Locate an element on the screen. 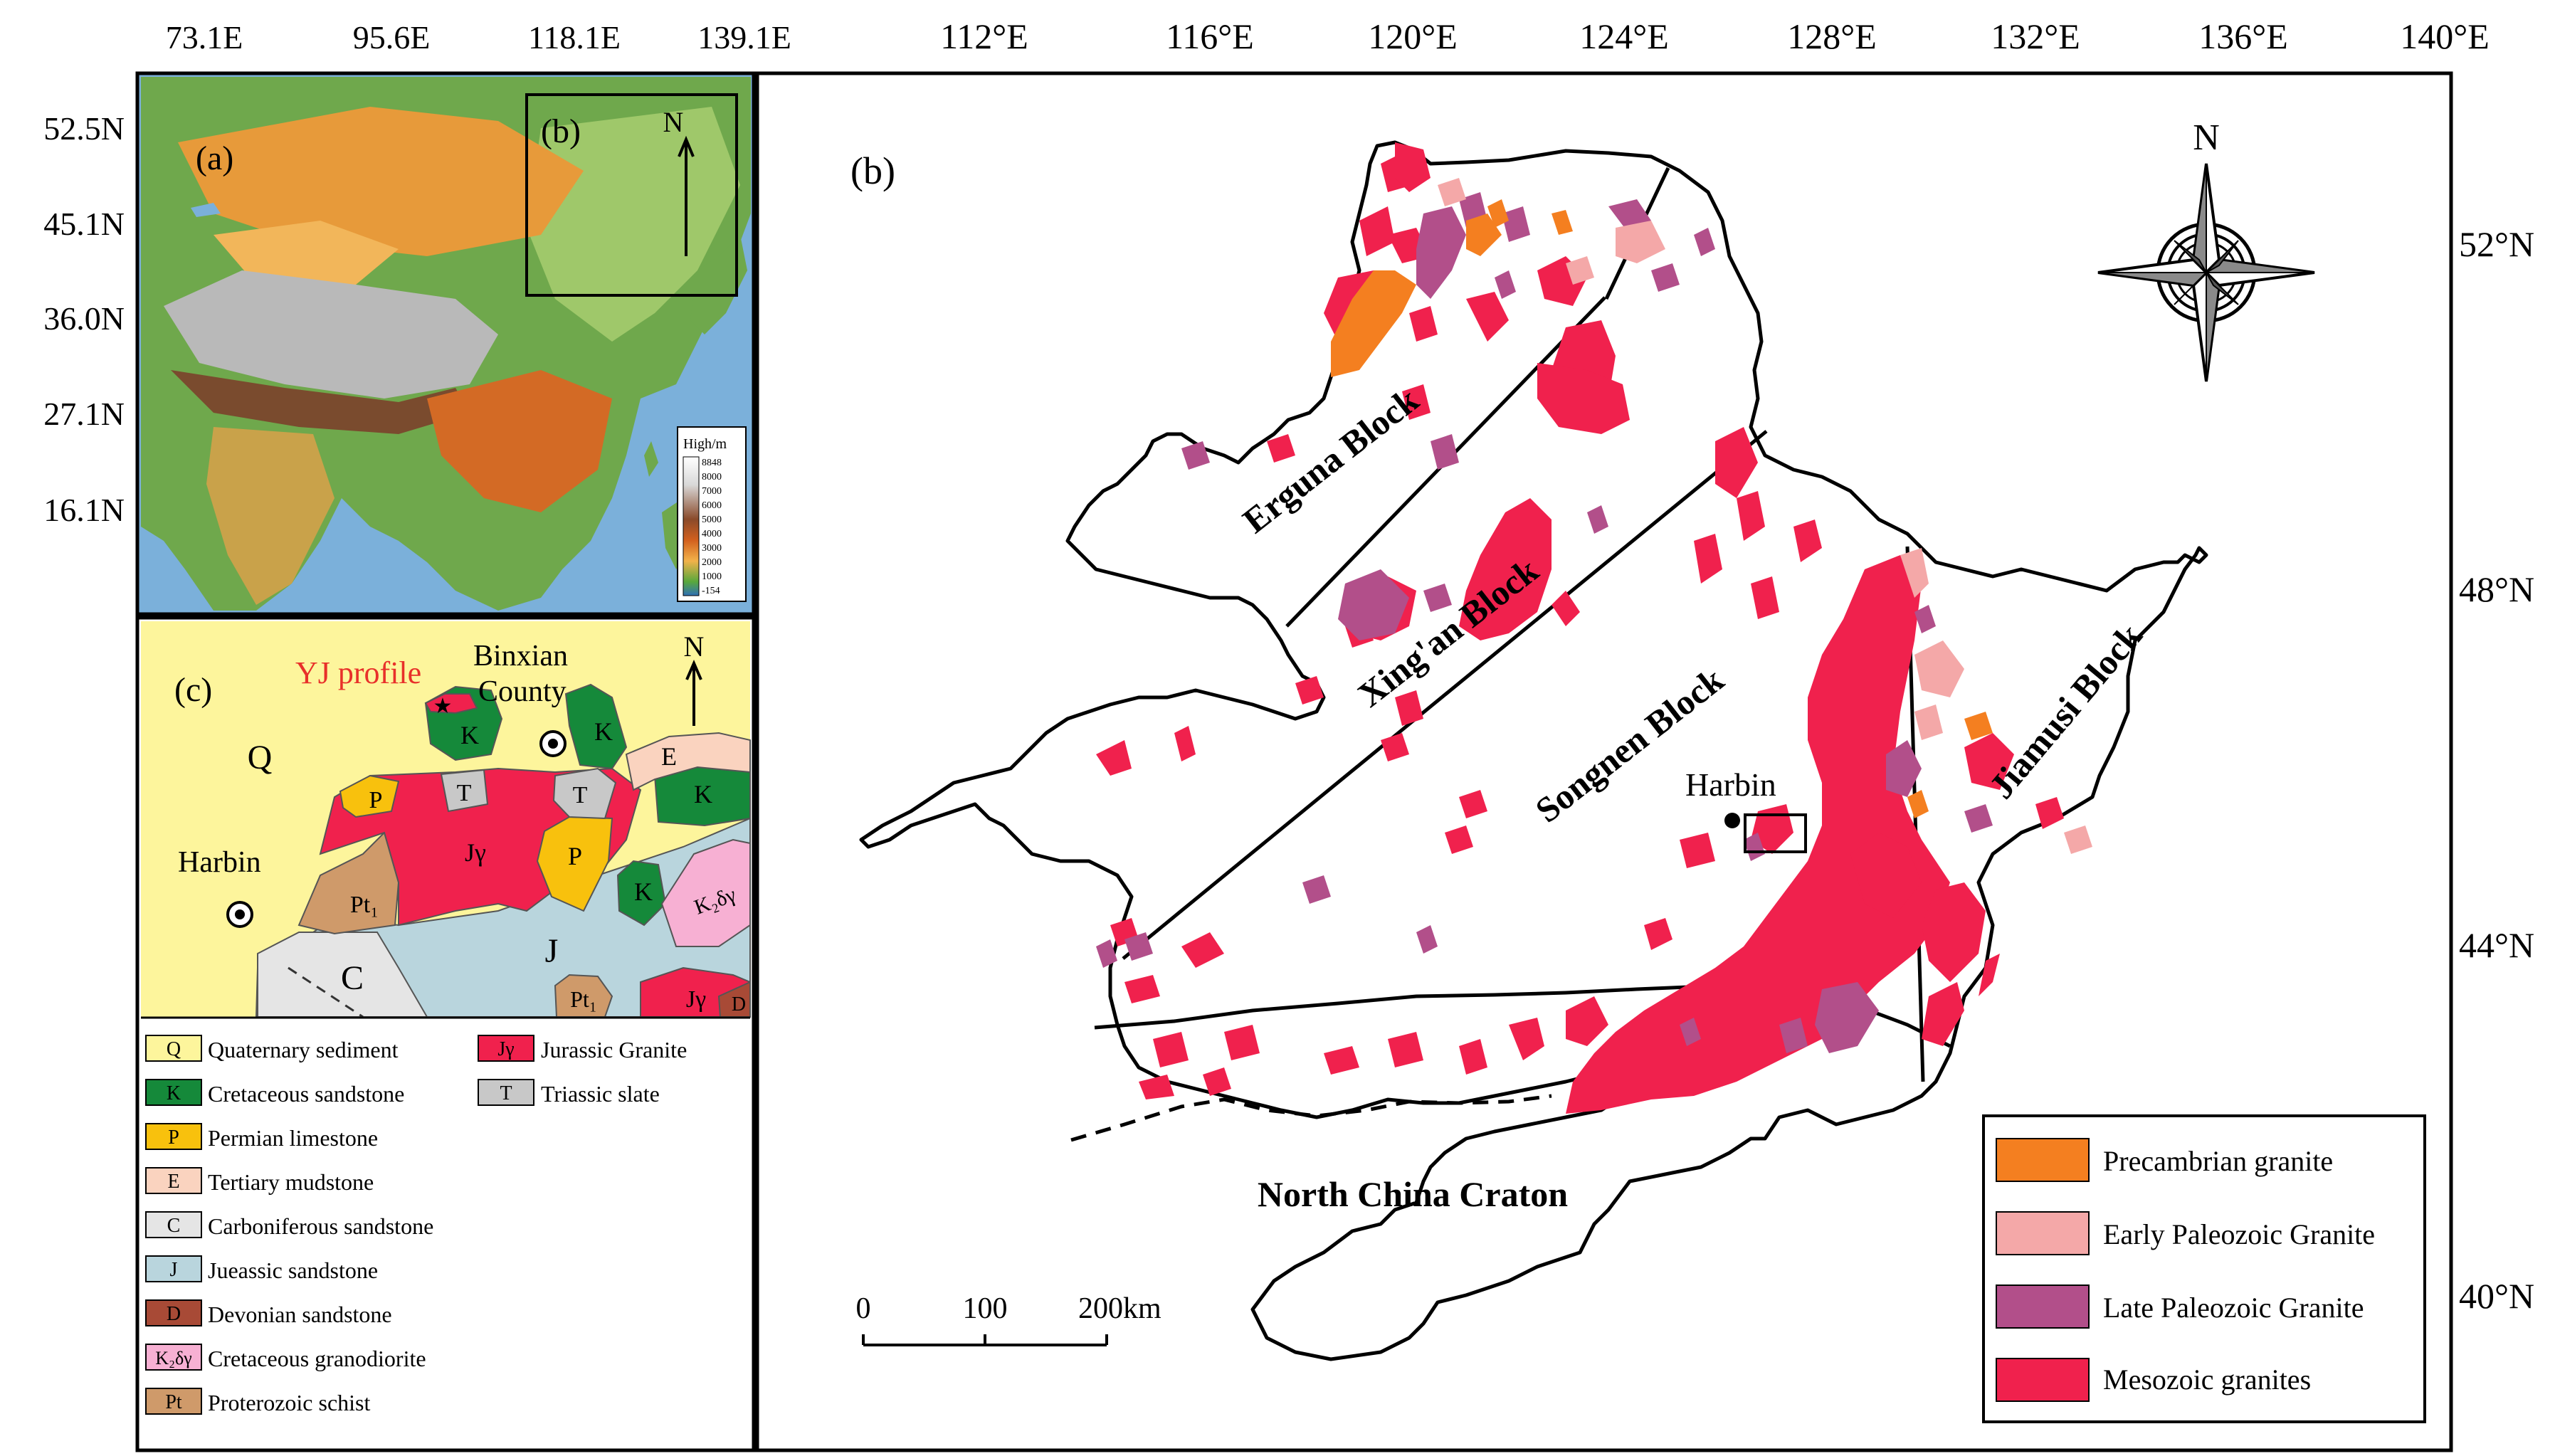 The image size is (2555, 1456). legend-label: Permian limestone is located at coordinates (293, 1138).